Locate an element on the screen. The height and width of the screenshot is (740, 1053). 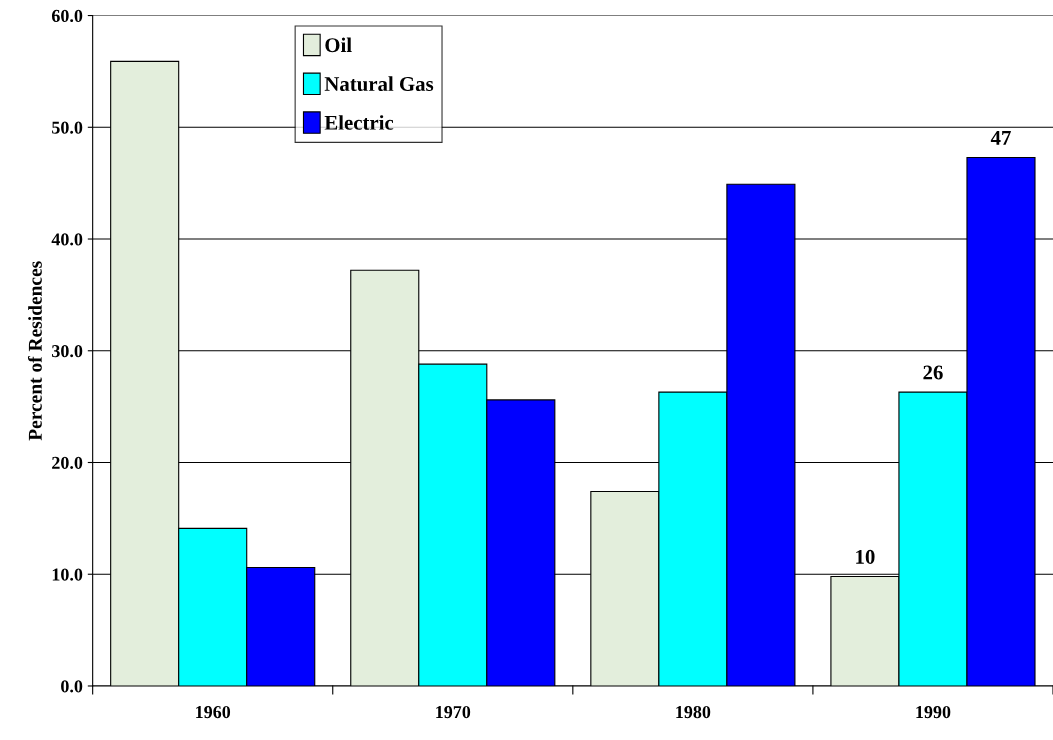
legend-label: Oil is located at coordinates (338, 45).